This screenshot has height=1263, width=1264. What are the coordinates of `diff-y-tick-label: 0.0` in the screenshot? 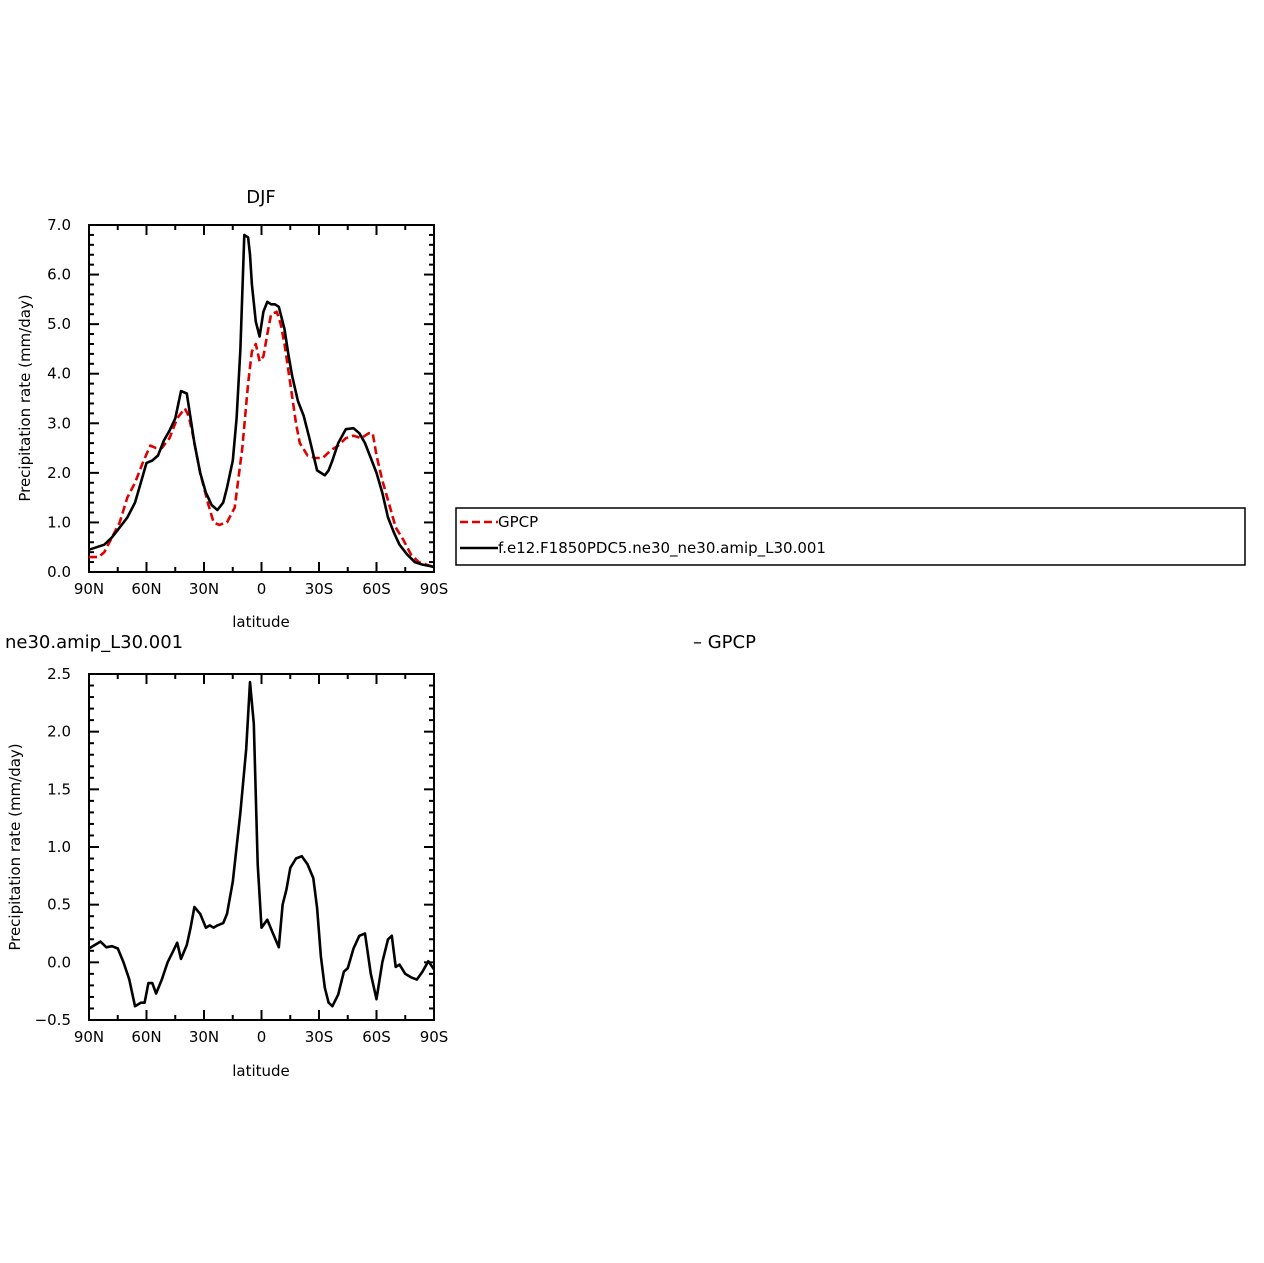 It's located at (59, 962).